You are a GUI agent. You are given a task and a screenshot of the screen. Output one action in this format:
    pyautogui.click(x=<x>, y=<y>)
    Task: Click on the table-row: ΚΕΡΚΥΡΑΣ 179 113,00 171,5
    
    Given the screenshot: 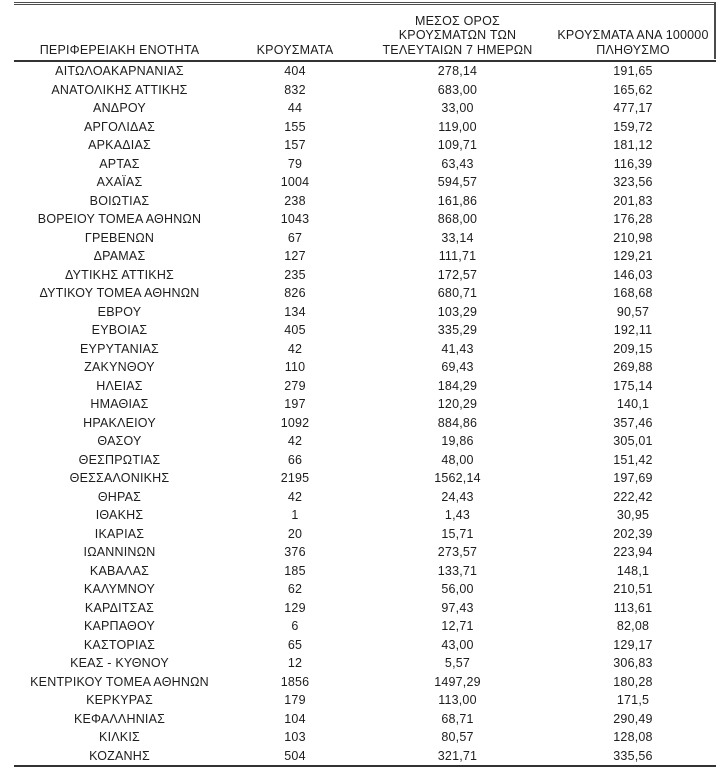 What is the action you would take?
    pyautogui.click(x=365, y=700)
    